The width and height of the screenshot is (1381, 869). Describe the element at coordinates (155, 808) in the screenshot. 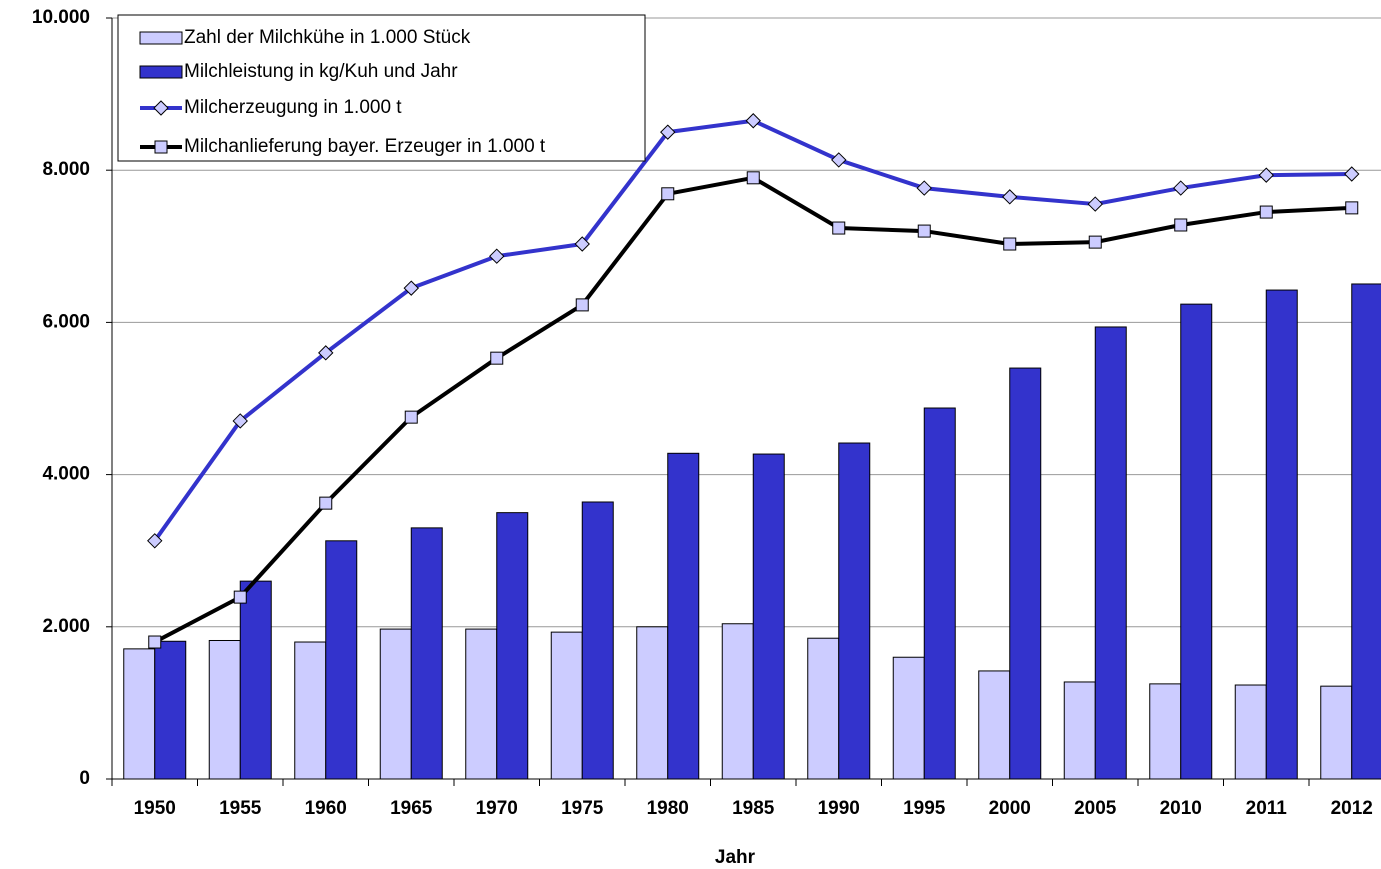

I see `x-tick-label: 1950` at that location.